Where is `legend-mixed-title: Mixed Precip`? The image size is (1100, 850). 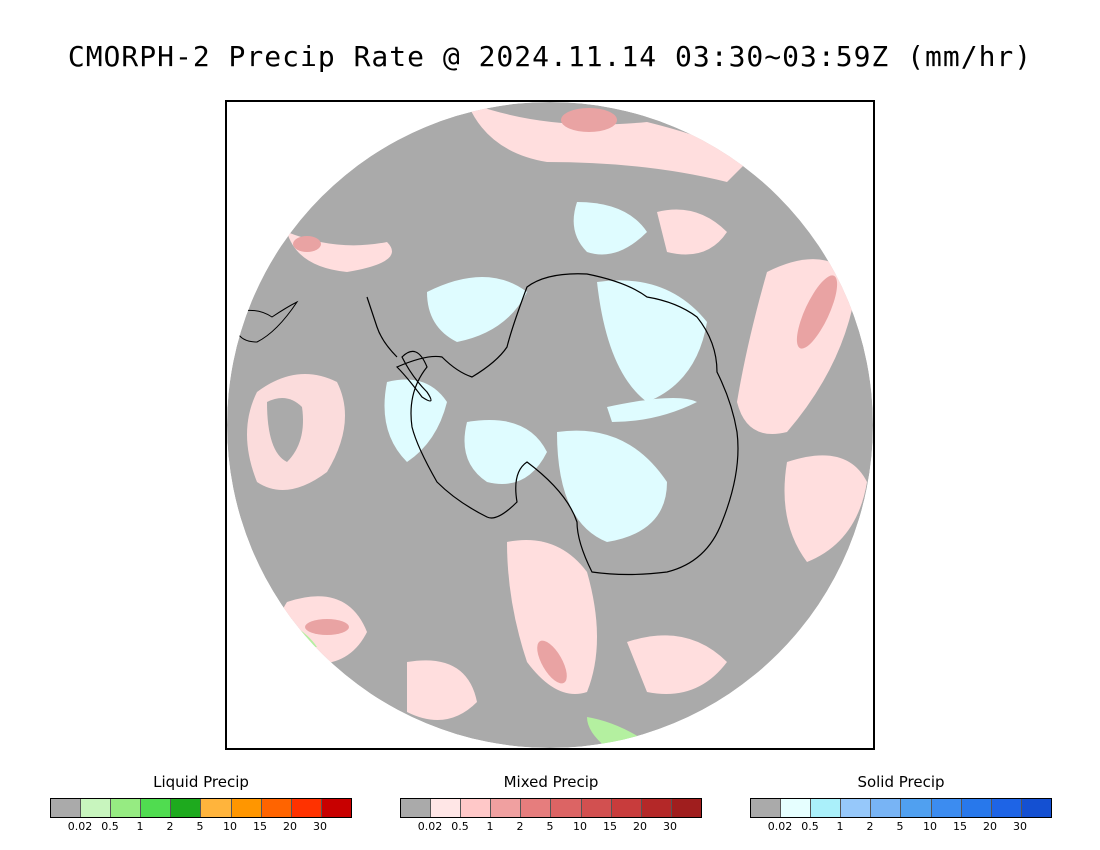
legend-mixed-title: Mixed Precip is located at coordinates (551, 782).